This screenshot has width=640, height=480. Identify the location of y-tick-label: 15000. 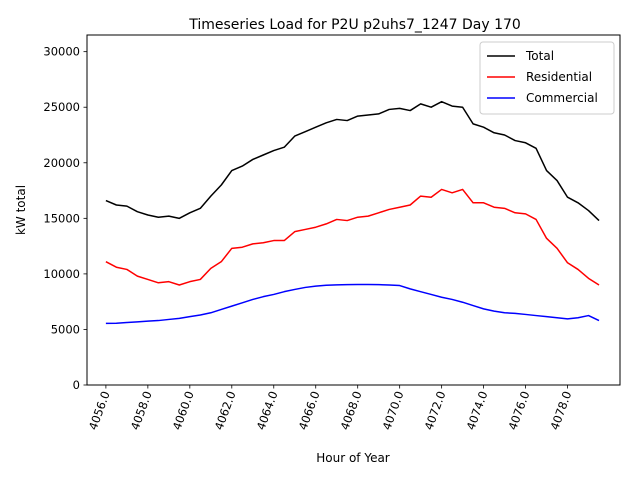
(61, 218).